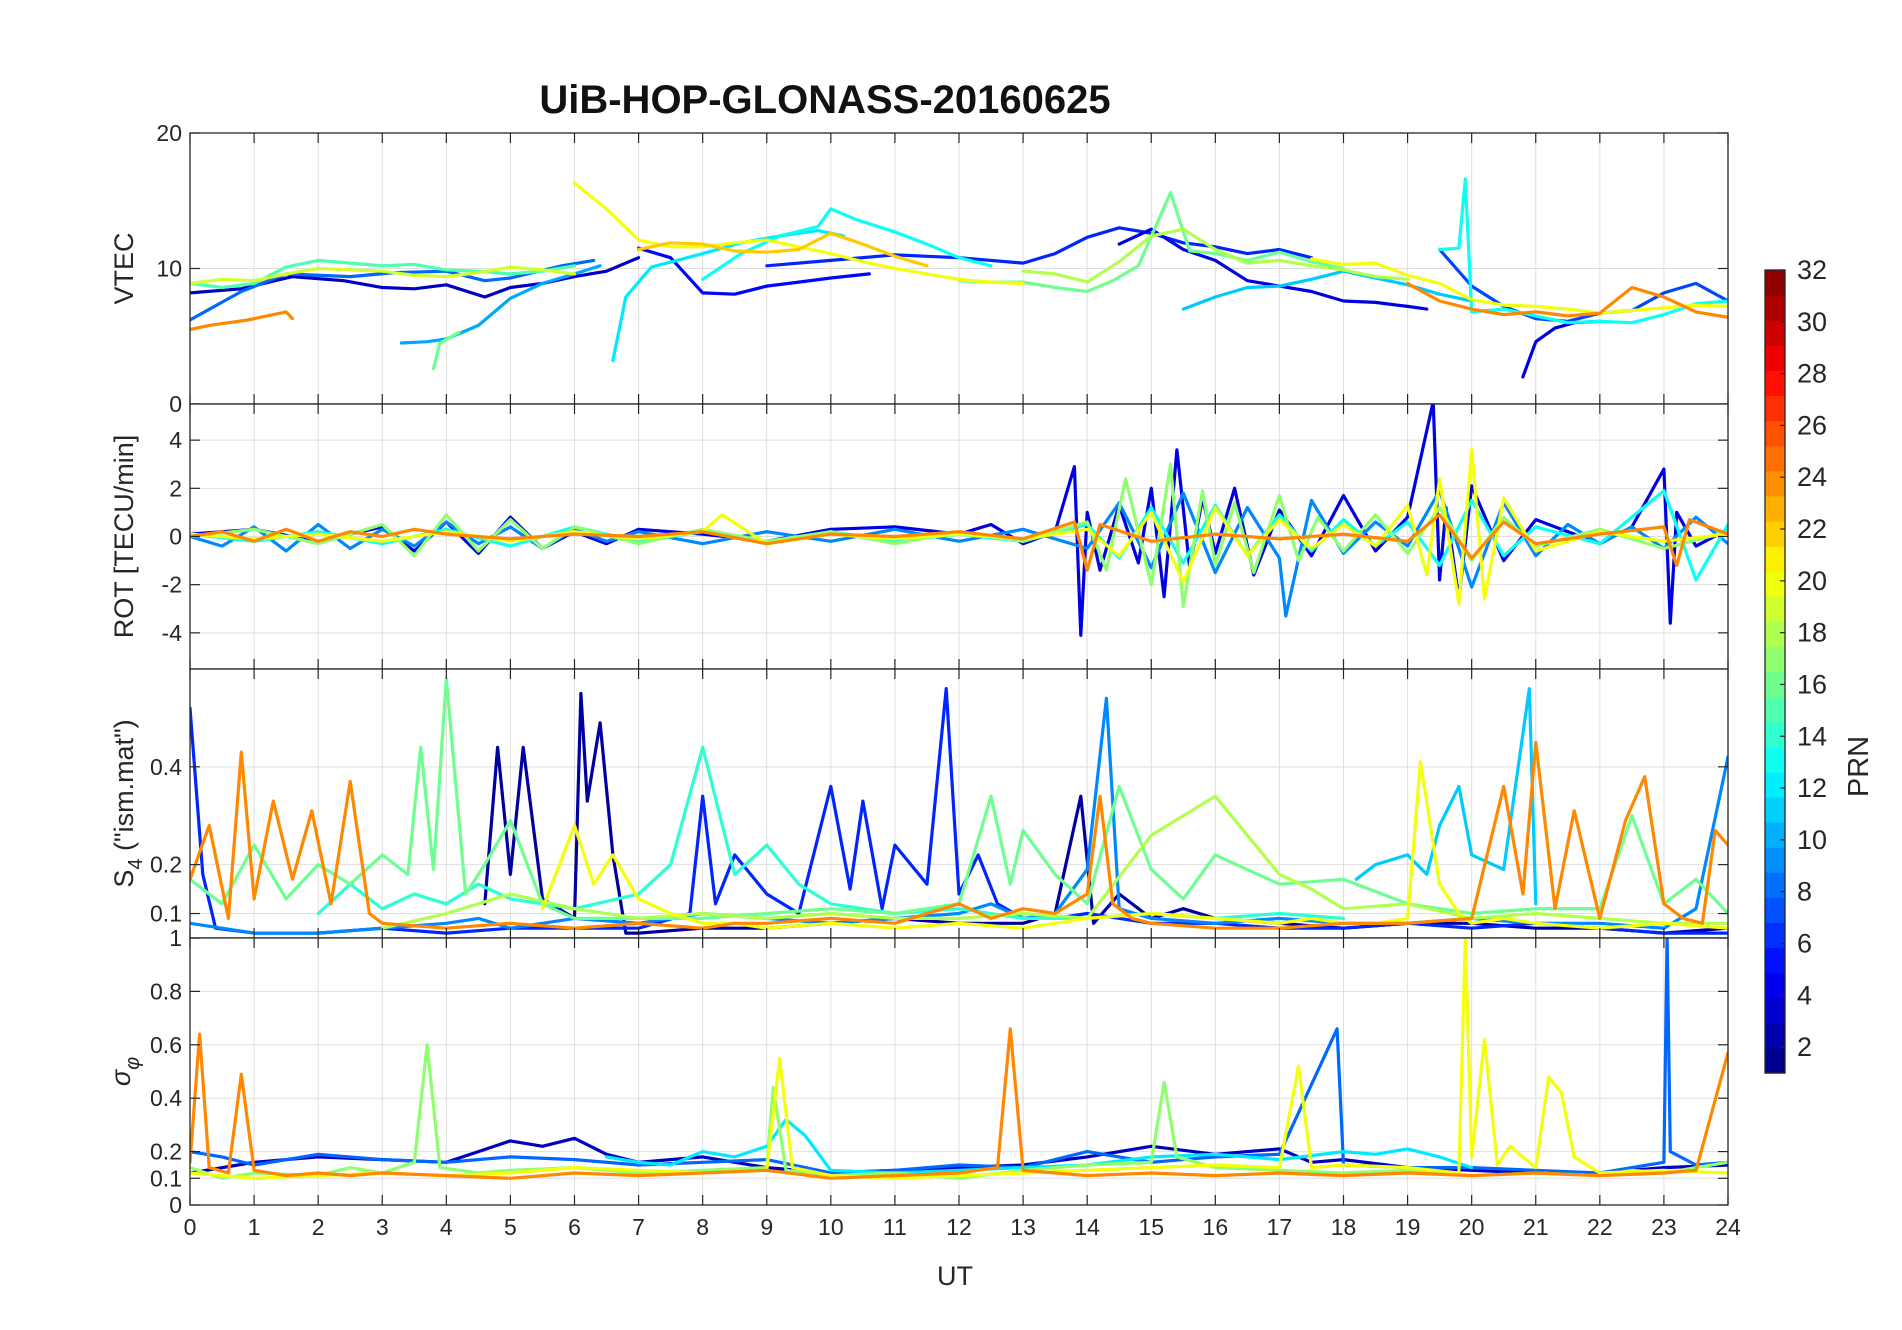  Describe the element at coordinates (766, 1227) in the screenshot. I see `x-tick-label: 9` at that location.